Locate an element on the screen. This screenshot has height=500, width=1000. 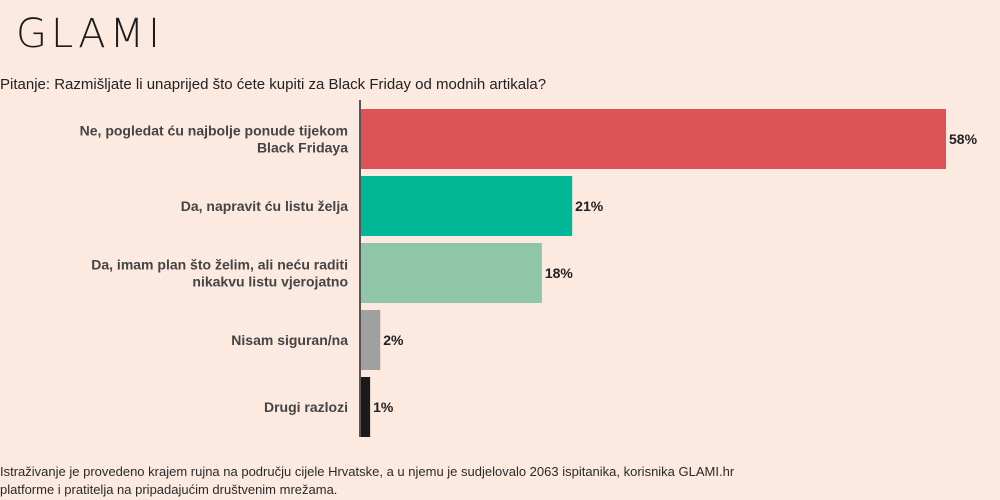
category-label-5: Drugi razlozi is located at coordinates (306, 407).